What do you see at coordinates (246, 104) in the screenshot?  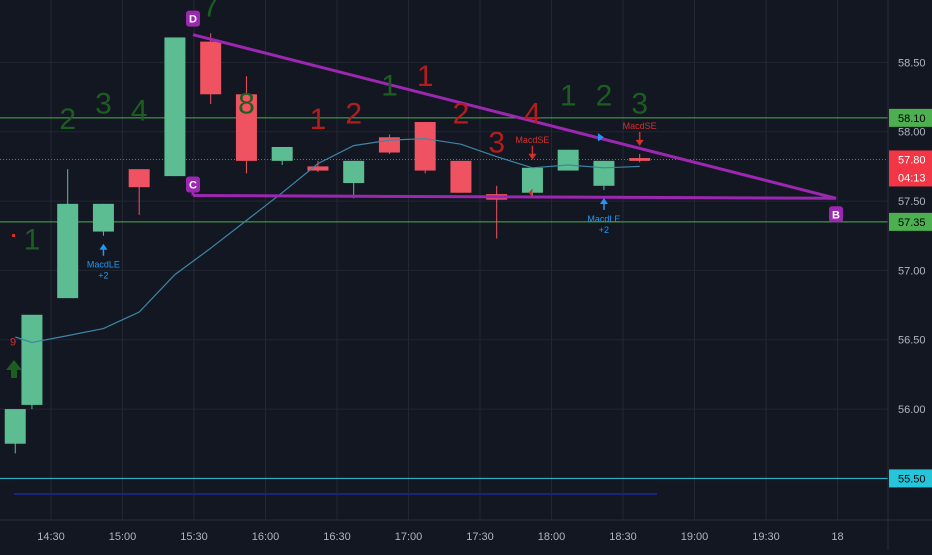 I see `sequence-number: 8` at bounding box center [246, 104].